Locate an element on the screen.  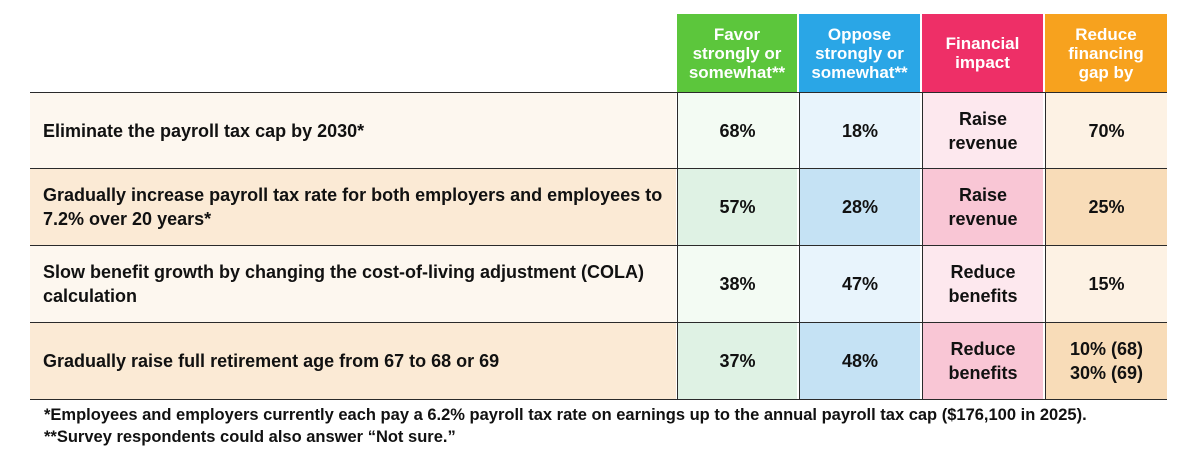
column-header-reduce-gap-line: gap by is located at coordinates (1106, 72).